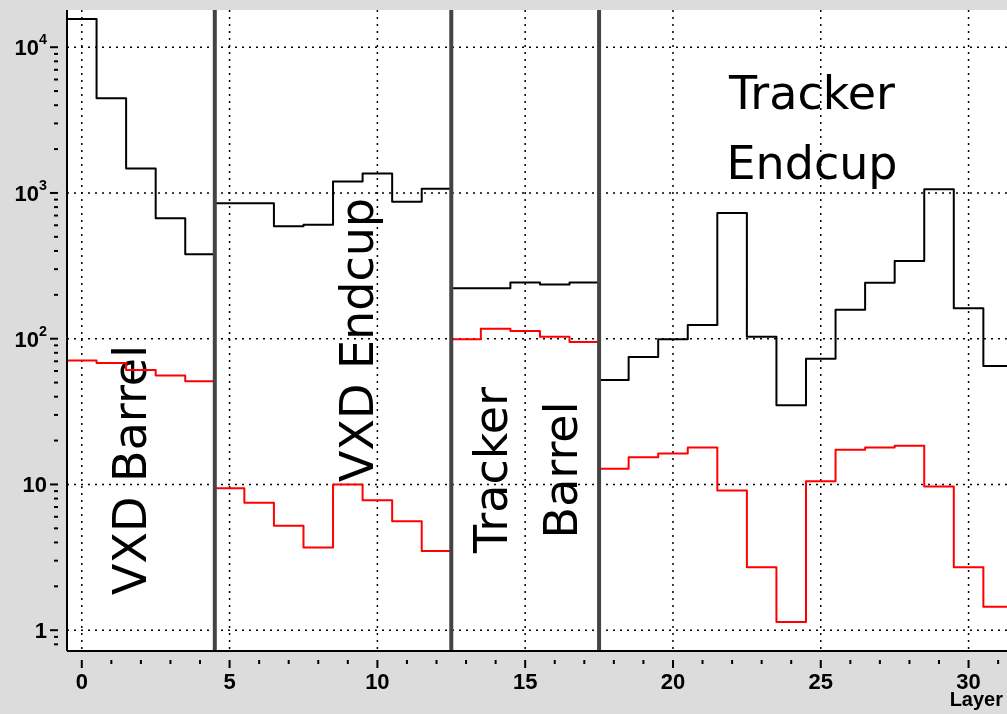  Describe the element at coordinates (31, 191) in the screenshot. I see `y-tick-label: 10$^{3}$` at that location.